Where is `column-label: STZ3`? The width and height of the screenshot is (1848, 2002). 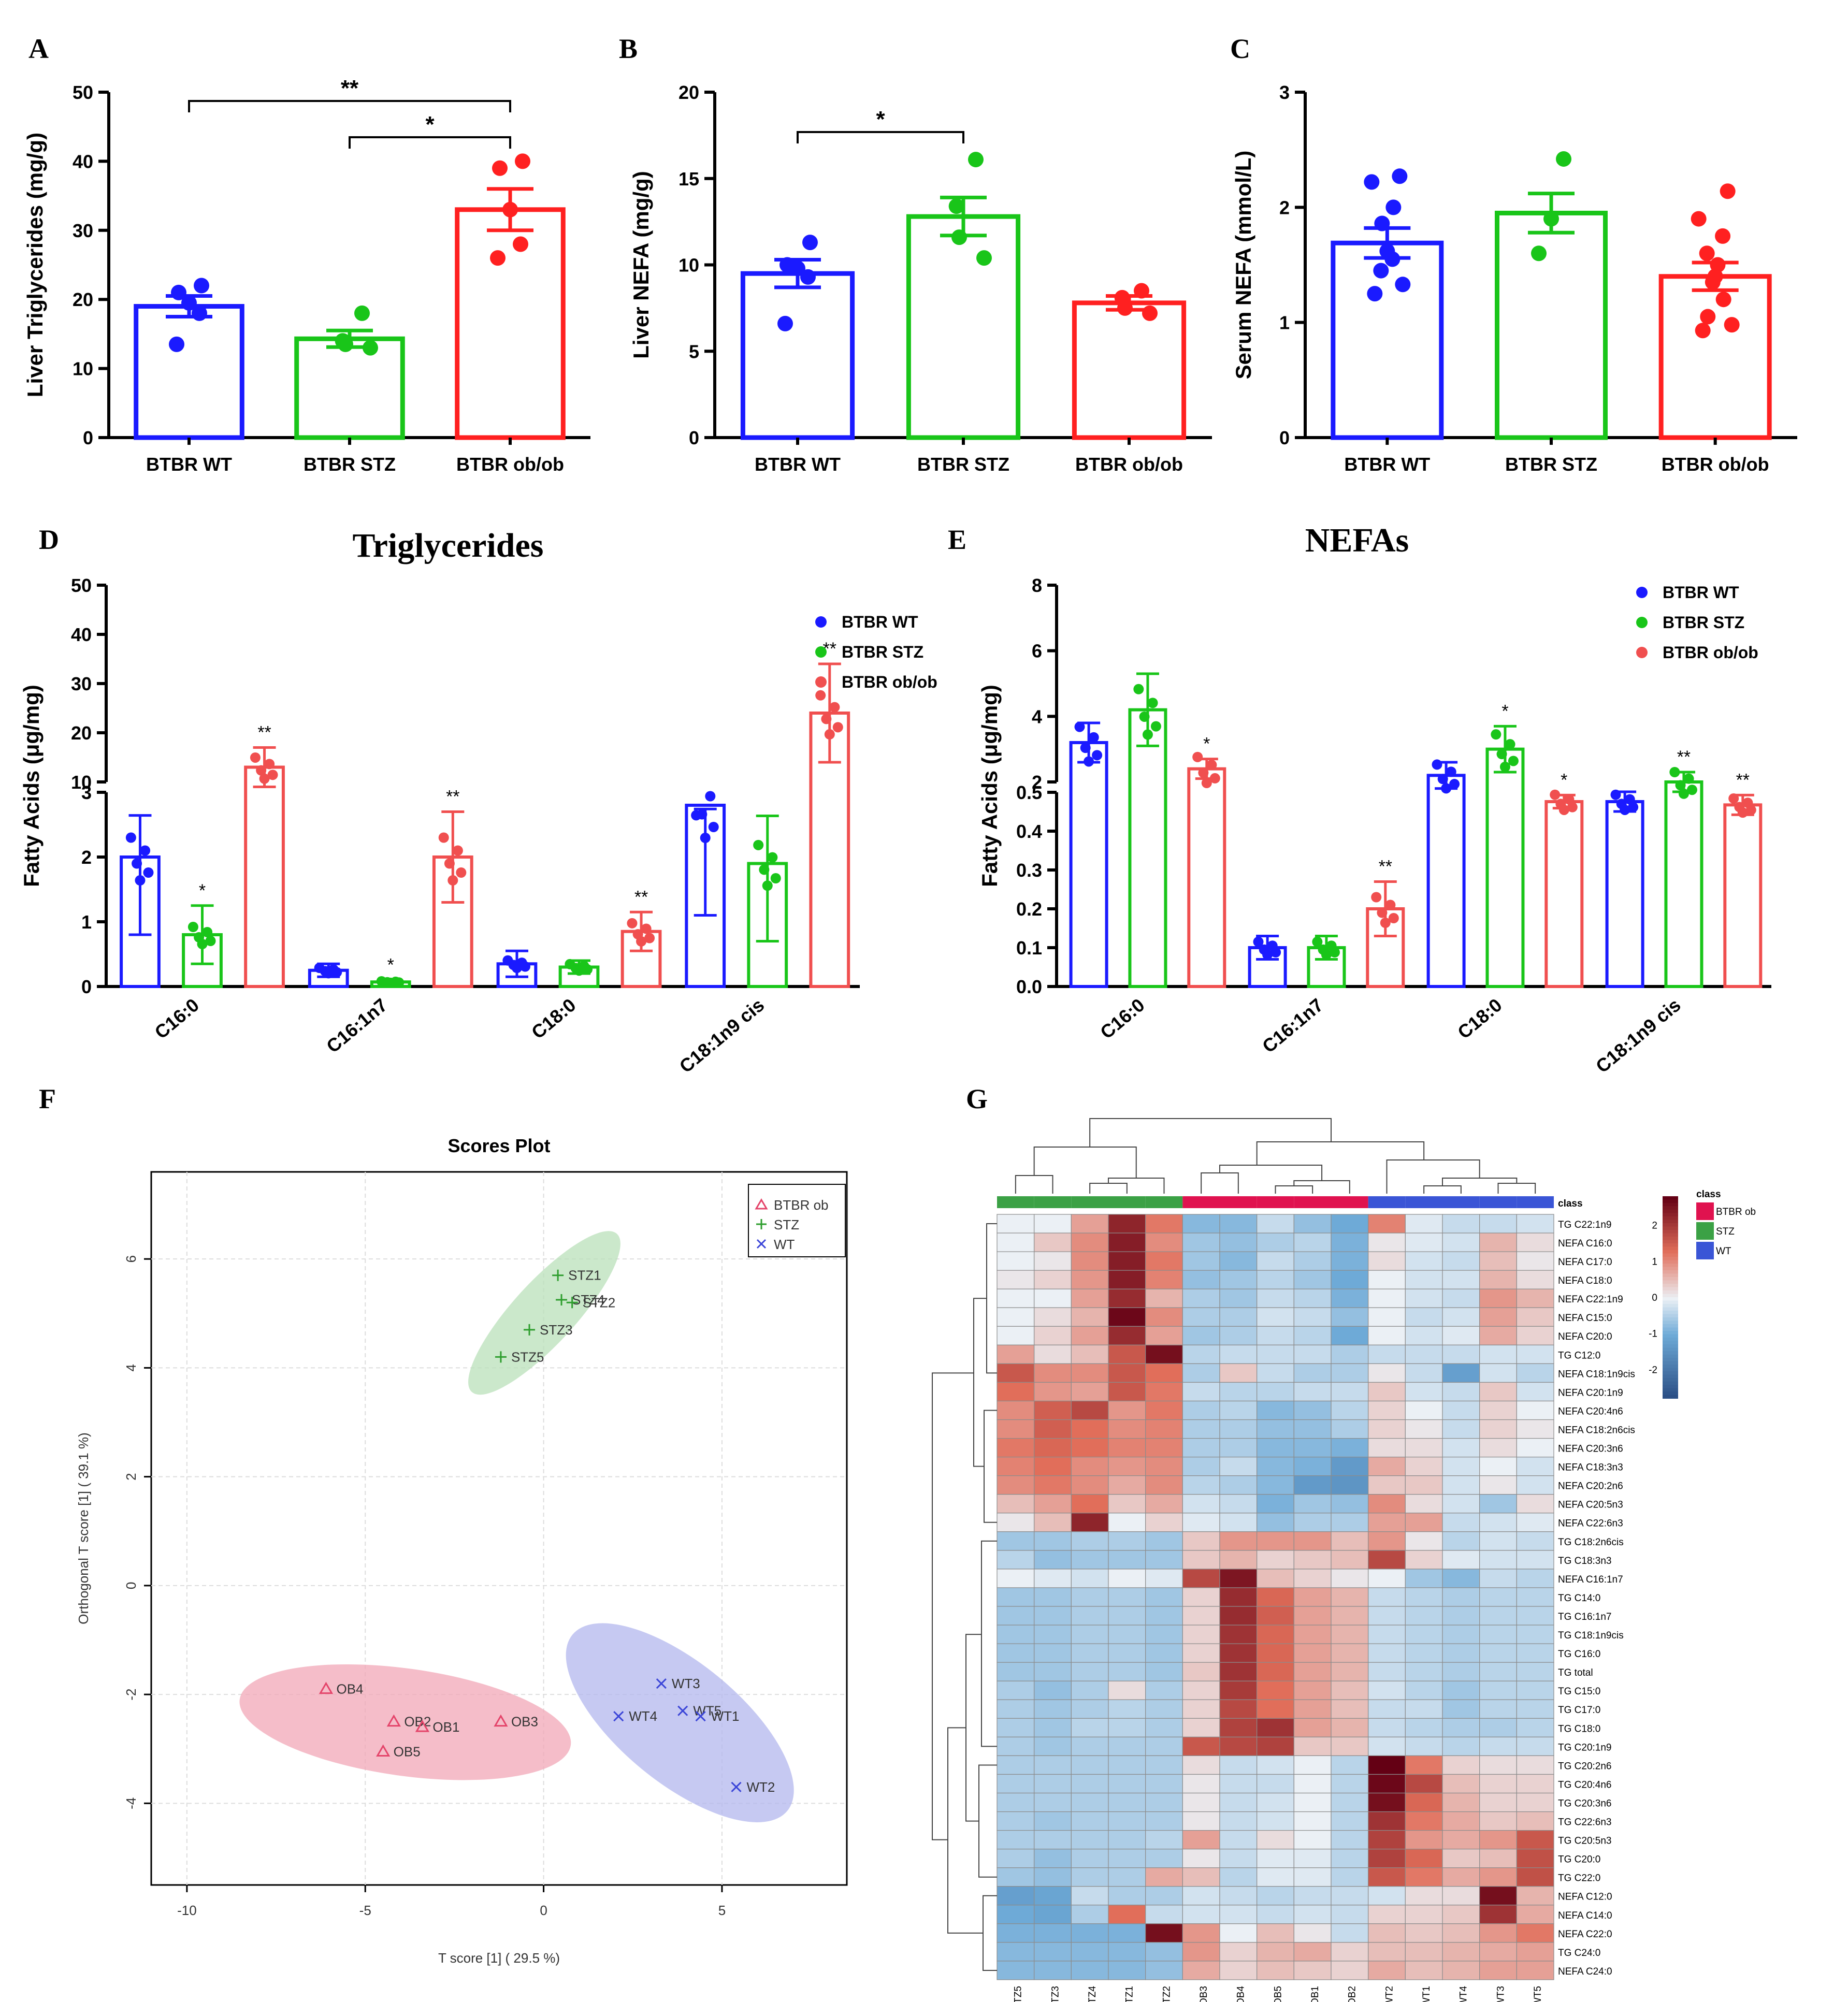 column-label: STZ3 is located at coordinates (1055, 1994).